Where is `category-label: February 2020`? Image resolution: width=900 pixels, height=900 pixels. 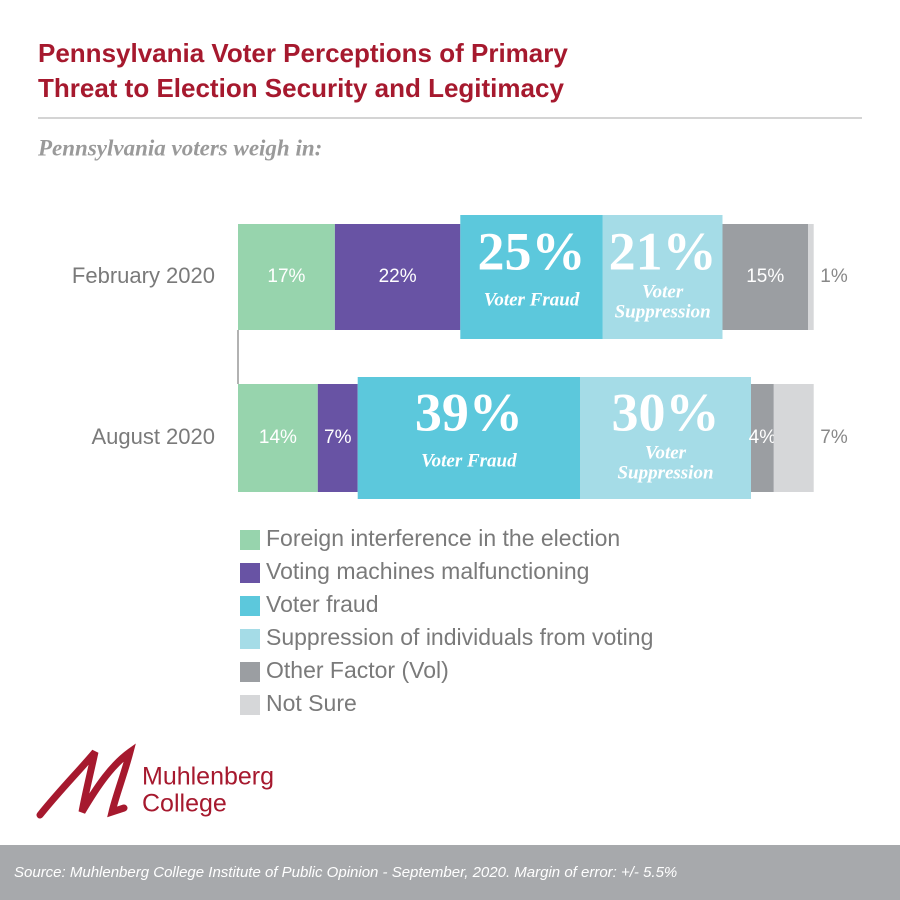 category-label: February 2020 is located at coordinates (143, 275).